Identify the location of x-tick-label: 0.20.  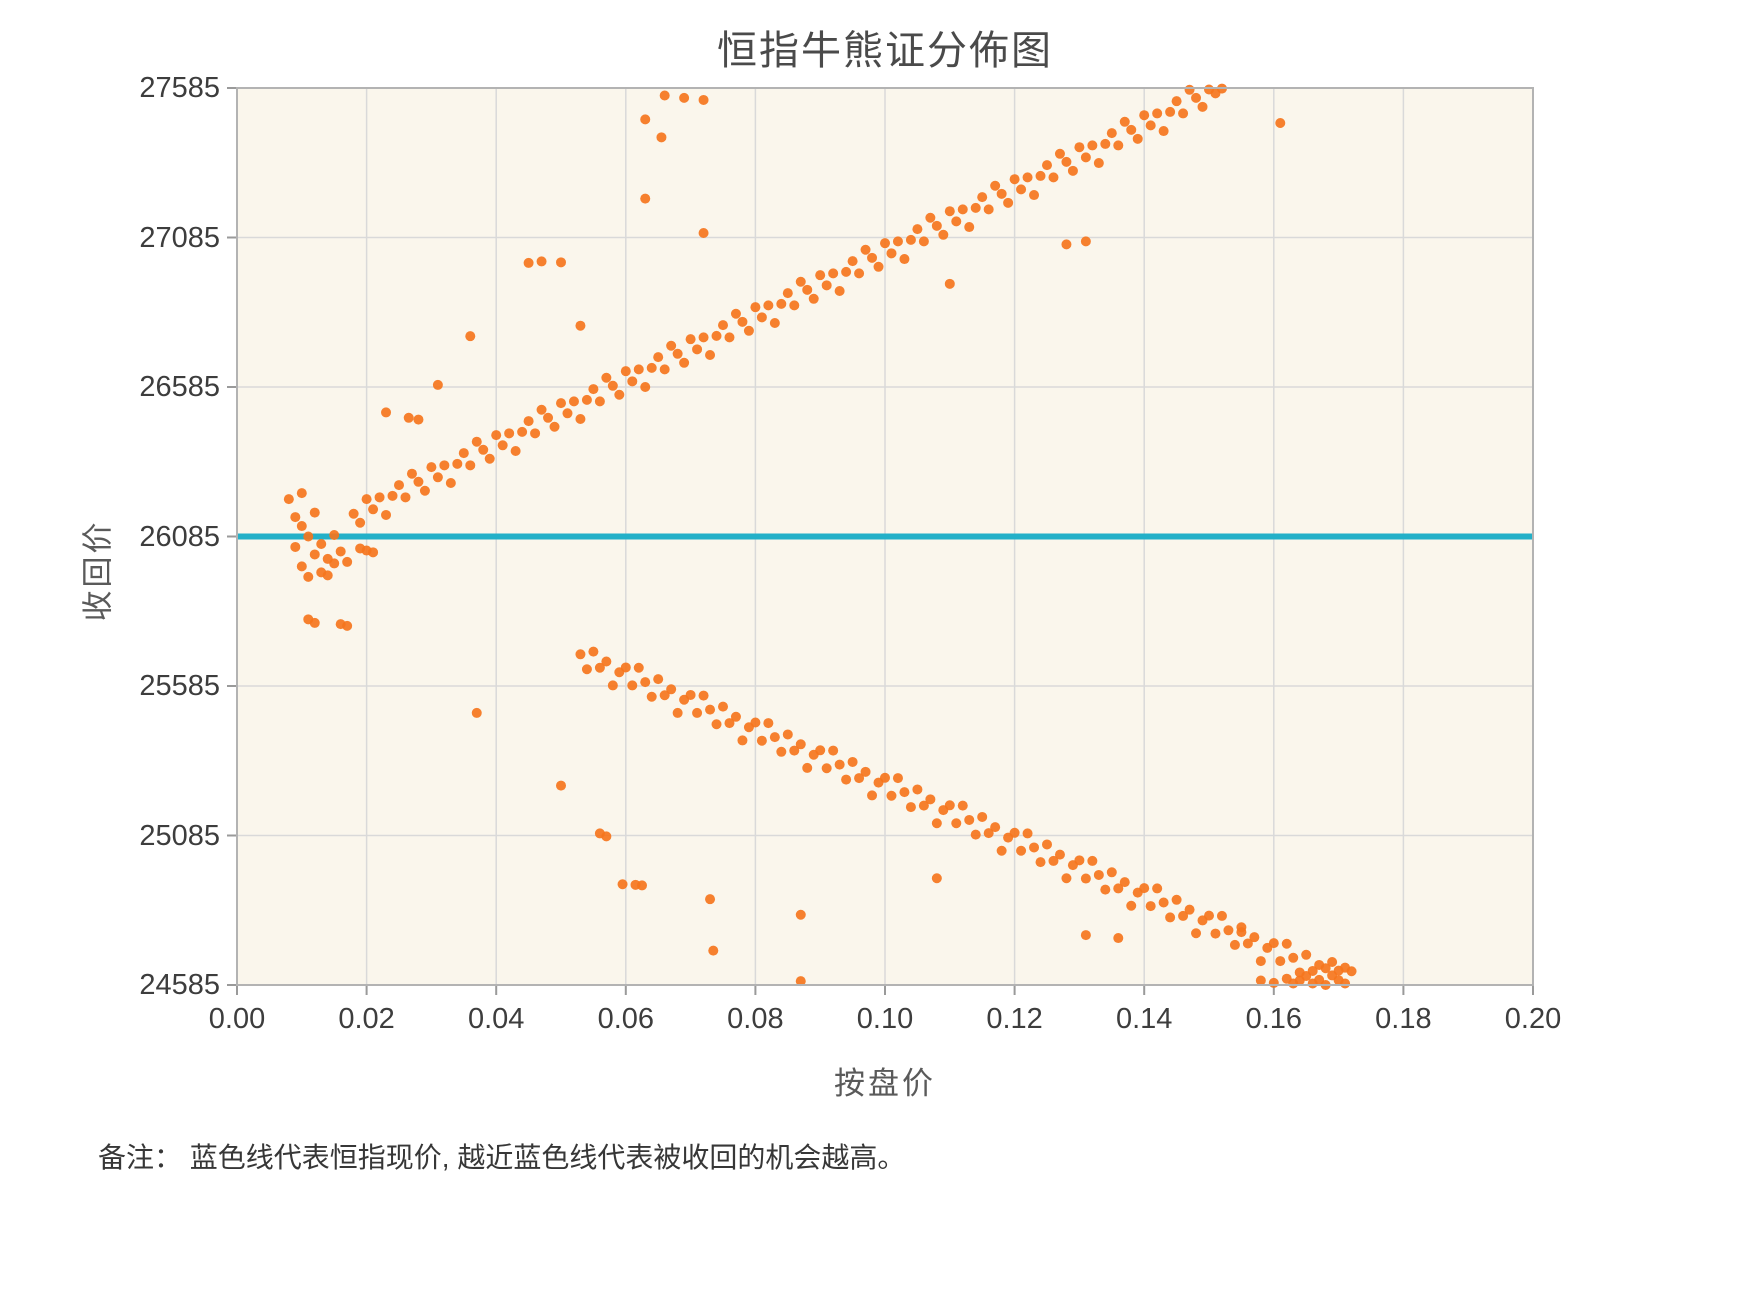
(1533, 1019).